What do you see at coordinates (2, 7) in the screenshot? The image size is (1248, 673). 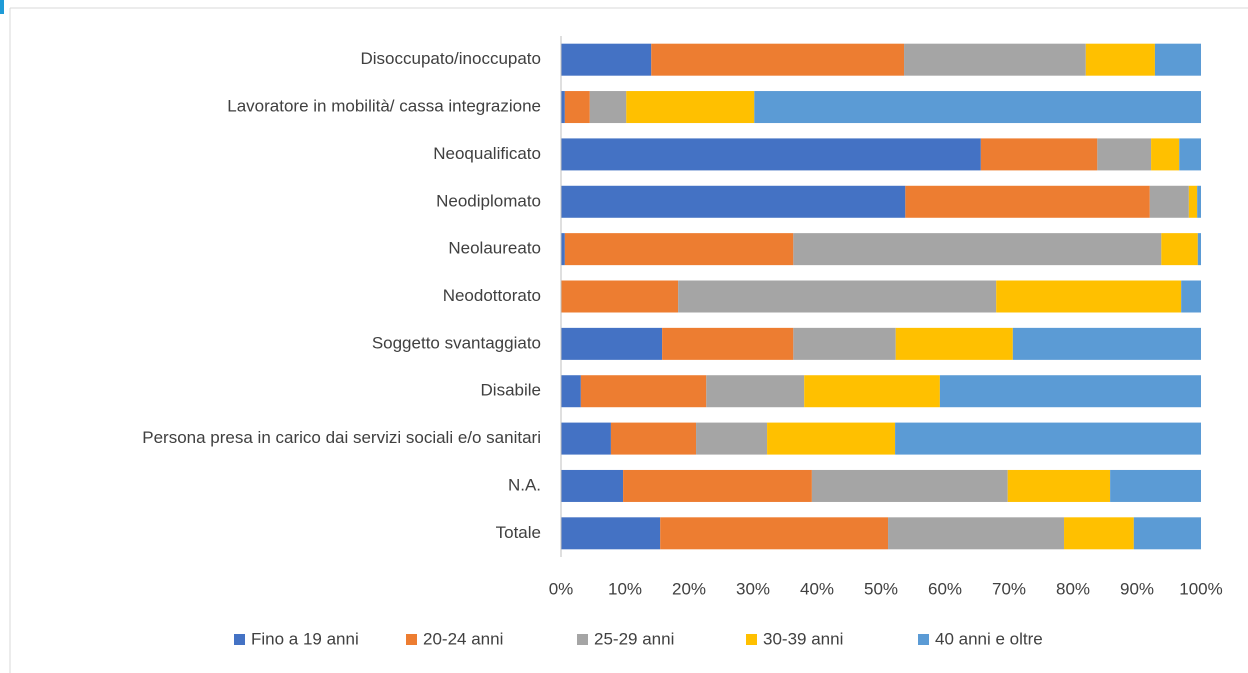 I see `accent` at bounding box center [2, 7].